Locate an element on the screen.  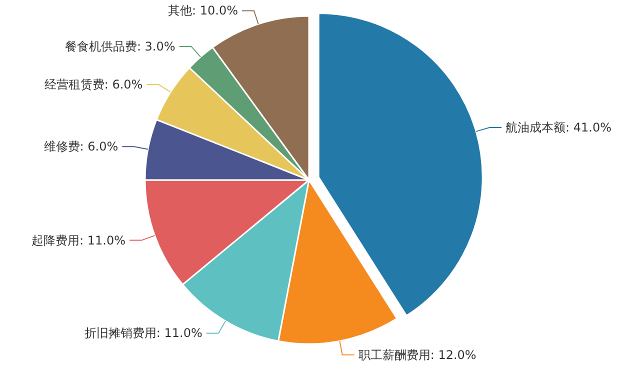
slice-label: 其他: 10.0% is located at coordinates (203, 11).